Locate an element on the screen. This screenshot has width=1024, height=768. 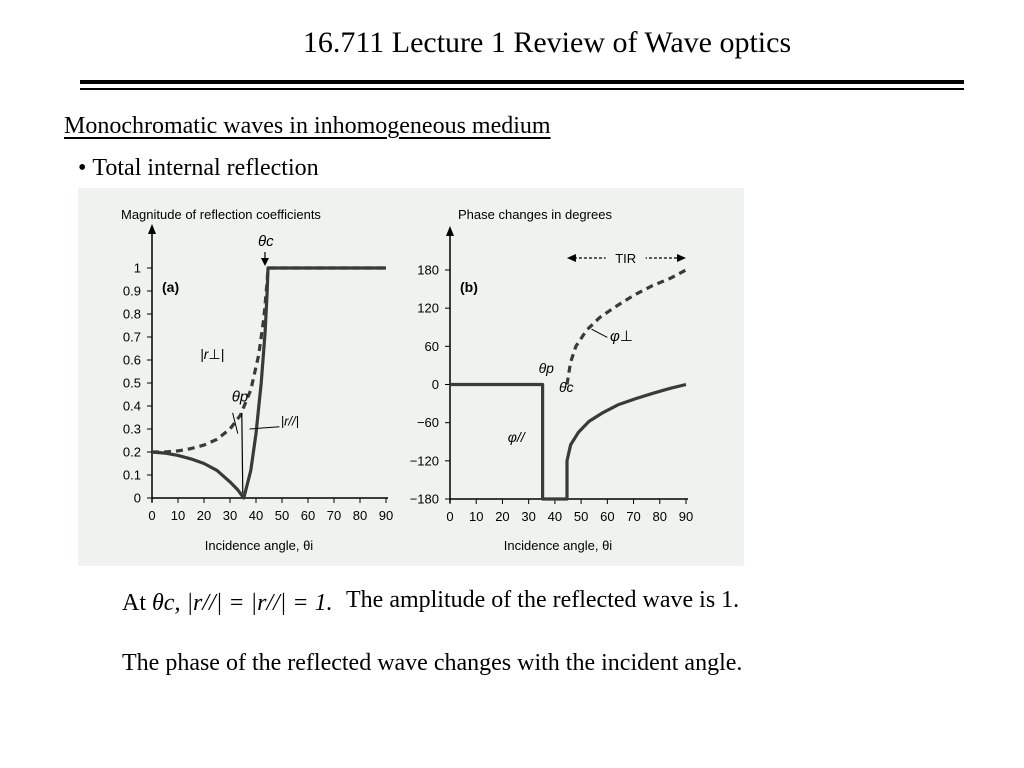
panel-b-x-tick-label: 0 is located at coordinates (449, 516).